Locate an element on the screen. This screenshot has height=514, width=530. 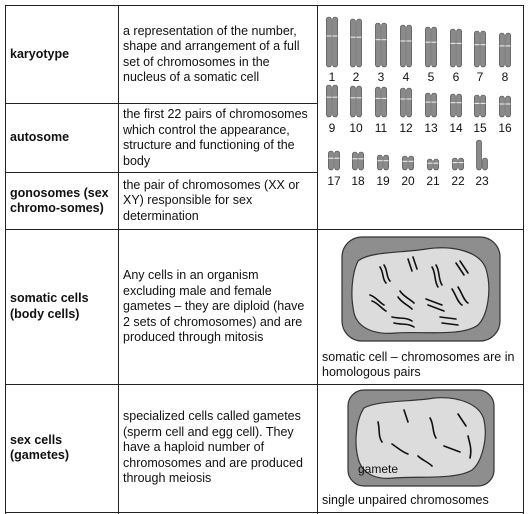
chromosome-number: 2 is located at coordinates (356, 77).